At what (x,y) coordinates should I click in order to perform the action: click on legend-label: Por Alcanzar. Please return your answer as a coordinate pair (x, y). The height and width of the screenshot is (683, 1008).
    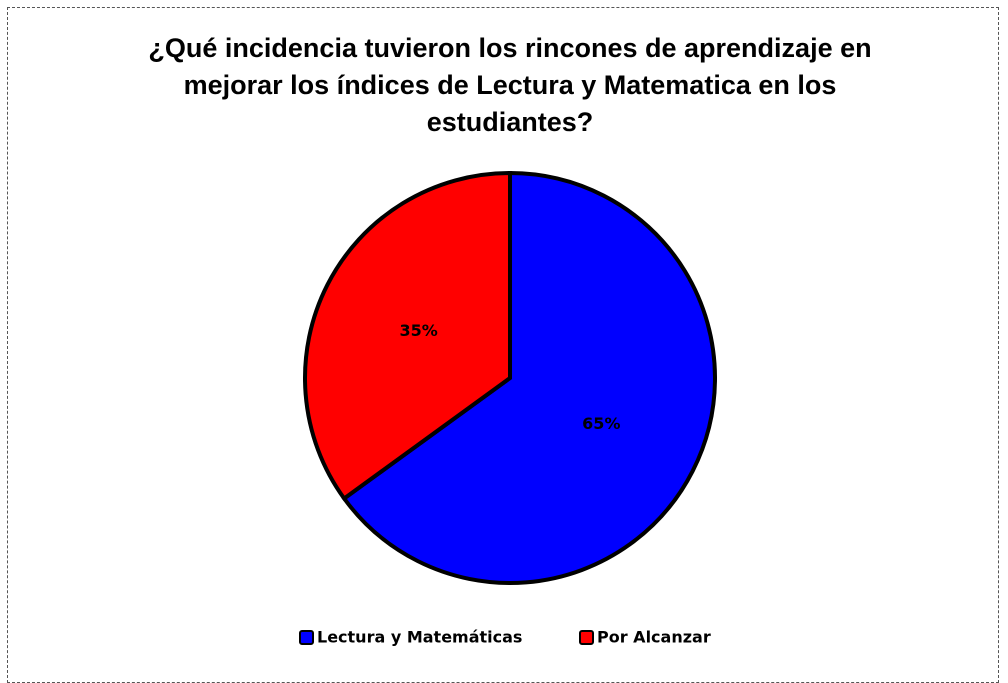
    Looking at the image, I should click on (654, 637).